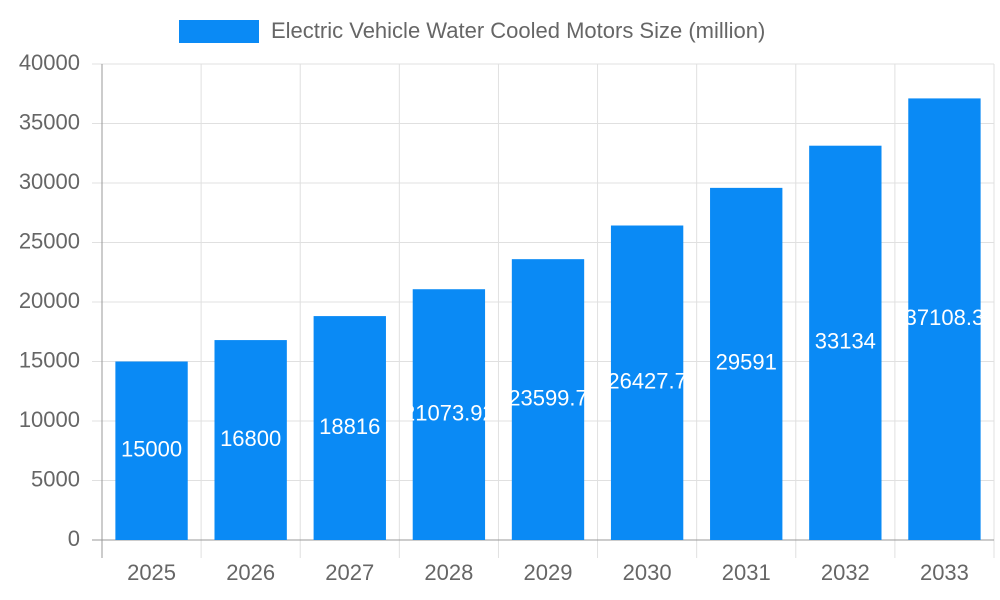  What do you see at coordinates (448, 572) in the screenshot?
I see `x-tick-label: 2028` at bounding box center [448, 572].